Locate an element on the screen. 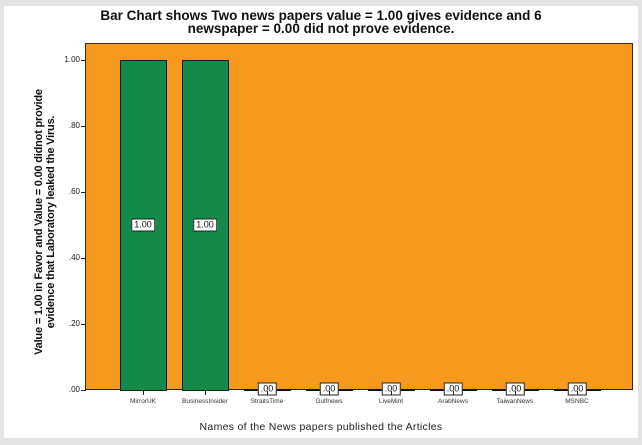  x-category-label: StraitsTime is located at coordinates (267, 401).